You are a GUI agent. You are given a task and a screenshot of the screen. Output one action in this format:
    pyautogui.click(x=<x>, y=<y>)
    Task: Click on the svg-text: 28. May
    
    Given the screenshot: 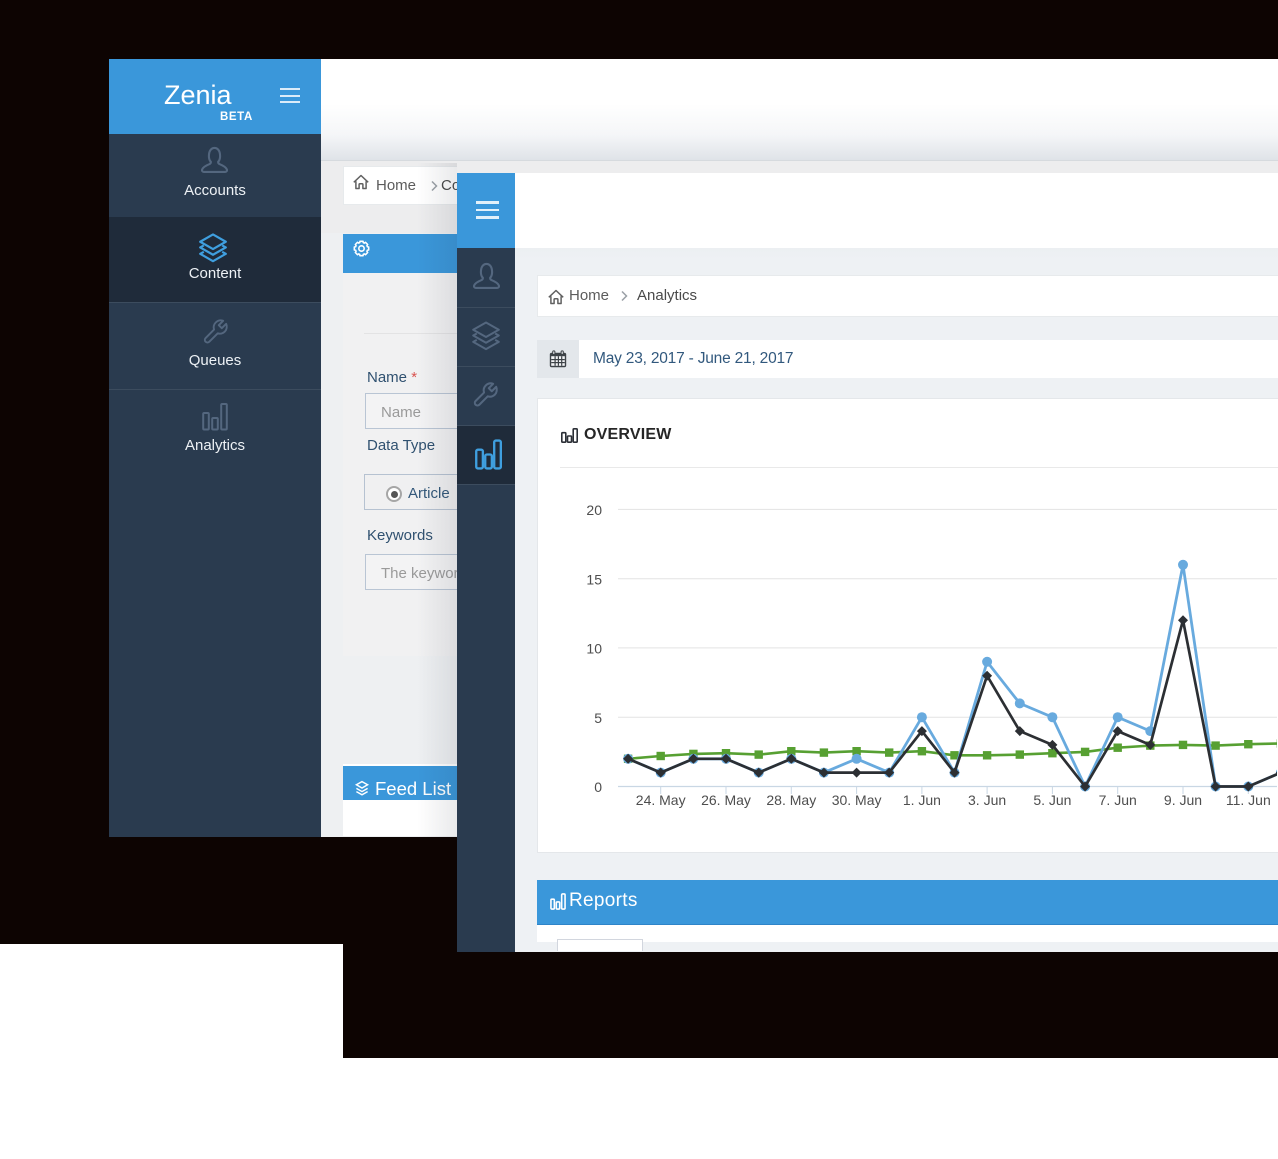 What is the action you would take?
    pyautogui.click(x=791, y=800)
    